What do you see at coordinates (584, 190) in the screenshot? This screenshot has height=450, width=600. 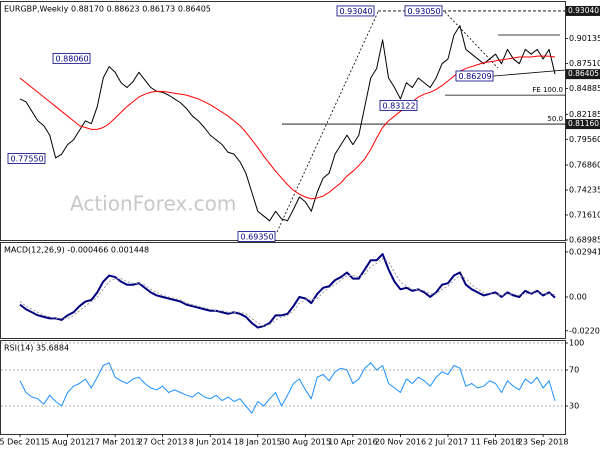 I see `y-tick-label: 0.74235` at bounding box center [584, 190].